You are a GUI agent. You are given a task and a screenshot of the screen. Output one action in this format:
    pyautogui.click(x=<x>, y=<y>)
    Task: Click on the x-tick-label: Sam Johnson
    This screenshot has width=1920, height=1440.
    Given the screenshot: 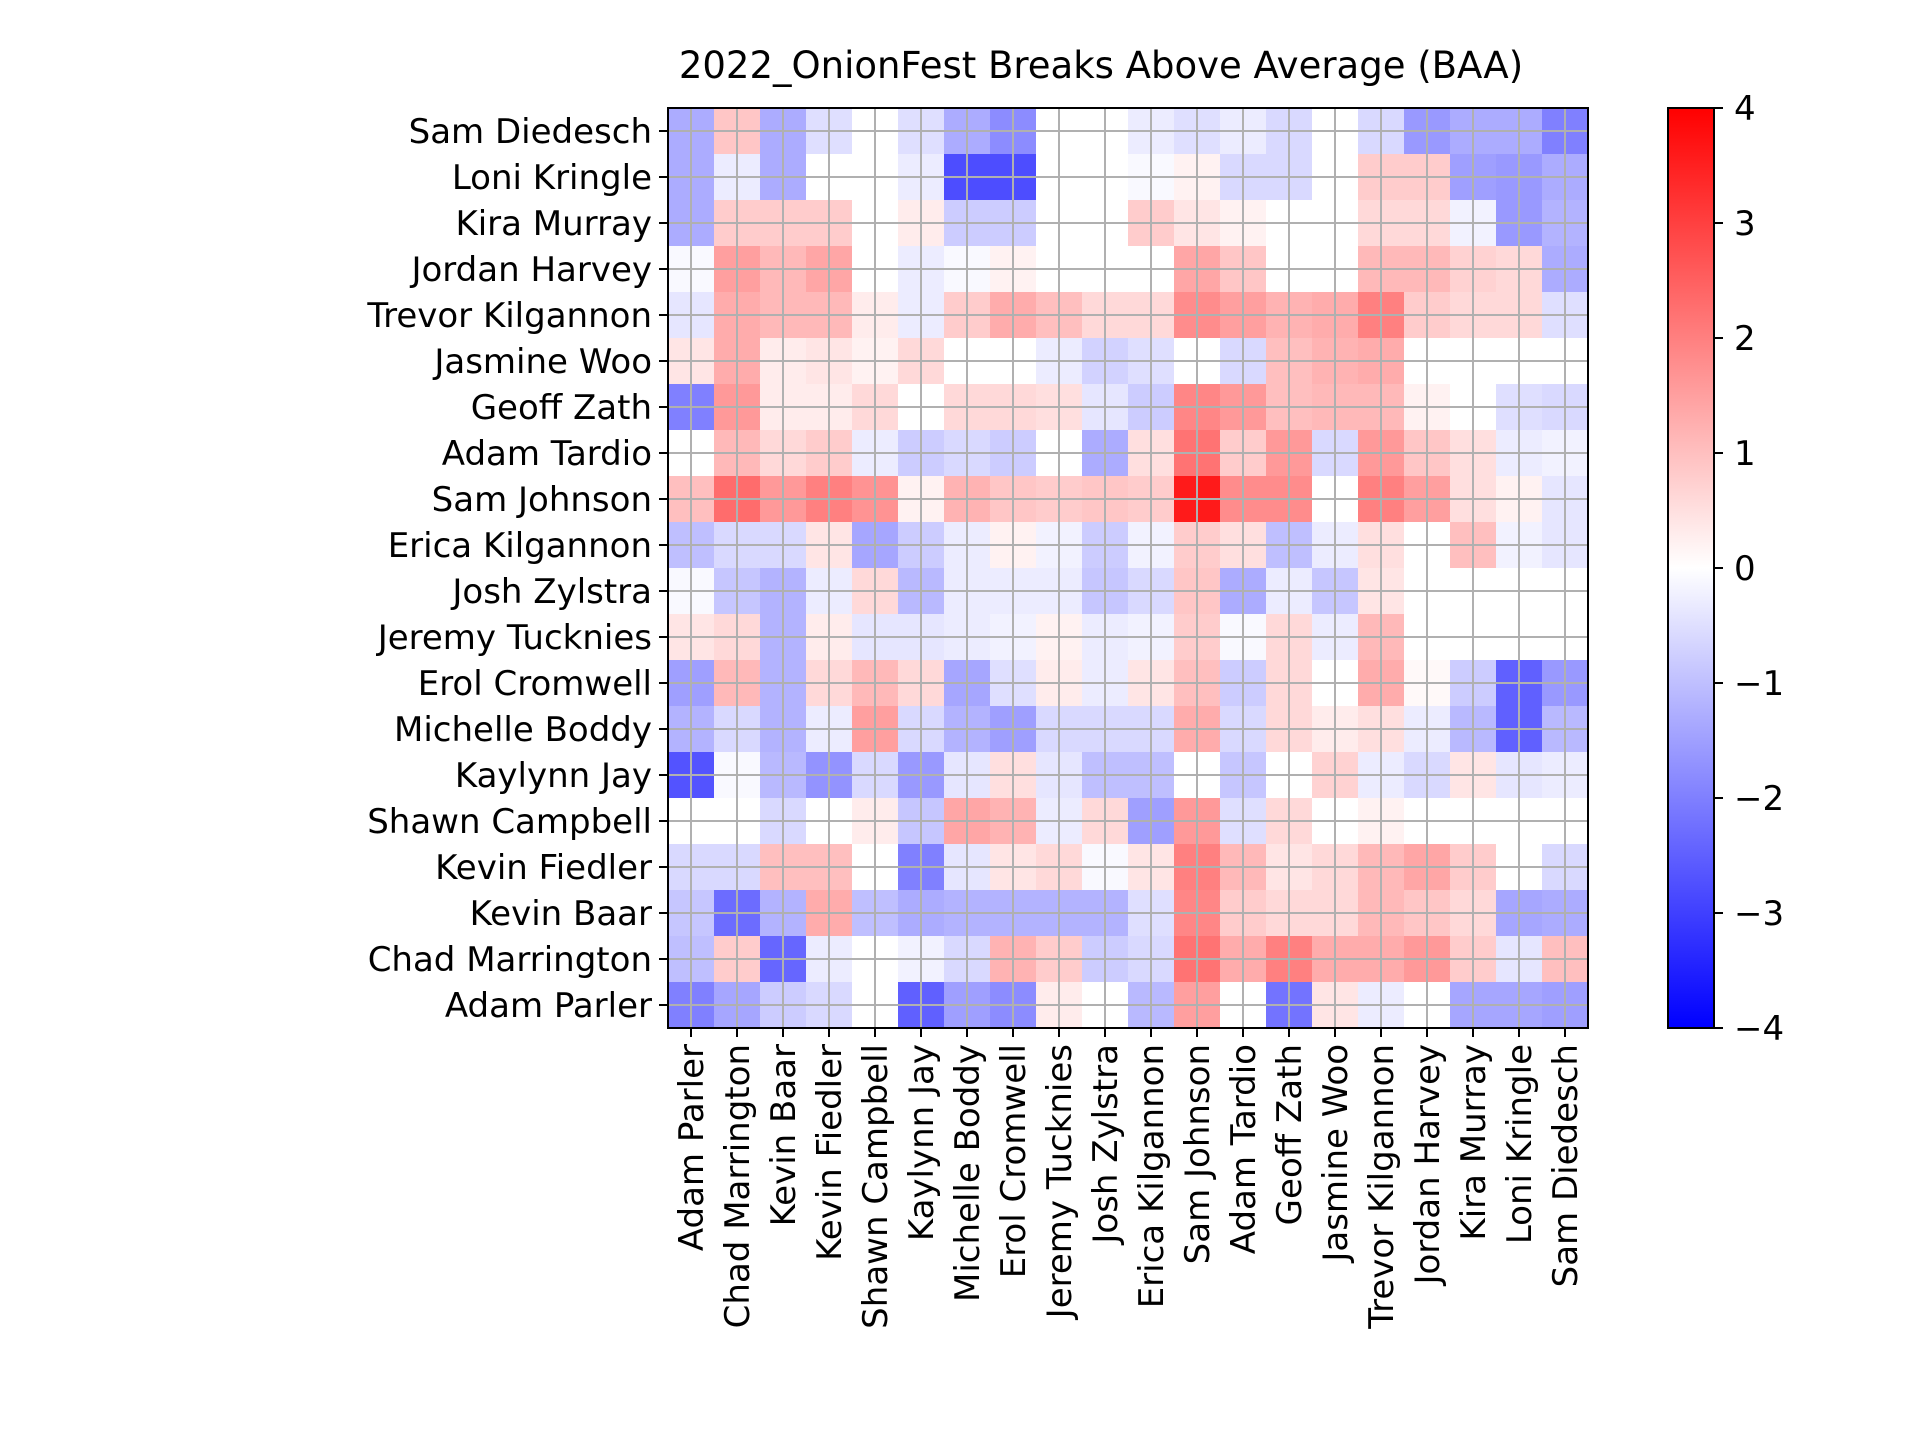 What is the action you would take?
    pyautogui.click(x=1198, y=1154)
    